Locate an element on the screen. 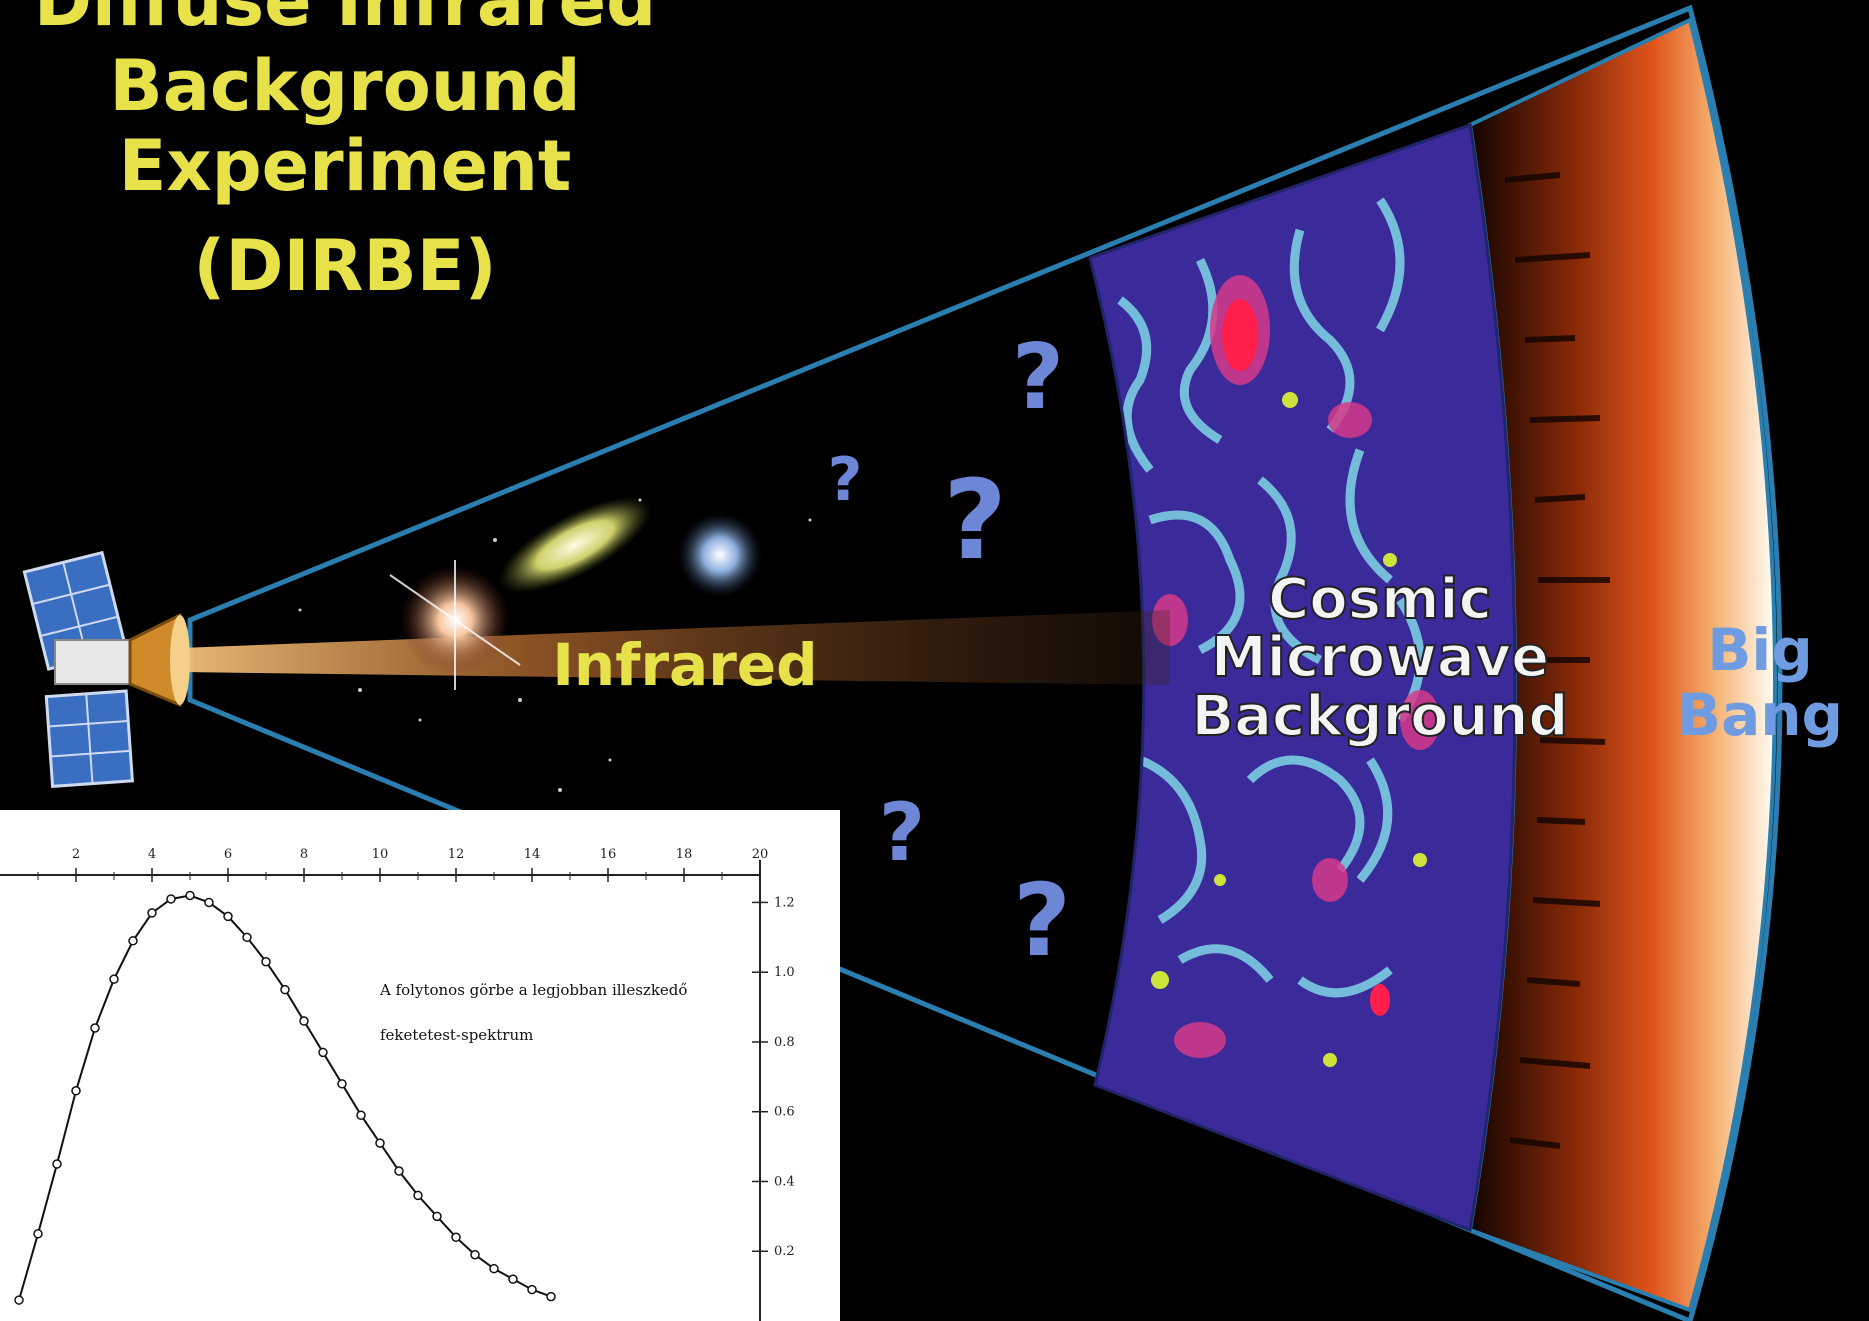 Image resolution: width=1869 pixels, height=1321 pixels. big-bang-label: Big Bang is located at coordinates (1760, 682).